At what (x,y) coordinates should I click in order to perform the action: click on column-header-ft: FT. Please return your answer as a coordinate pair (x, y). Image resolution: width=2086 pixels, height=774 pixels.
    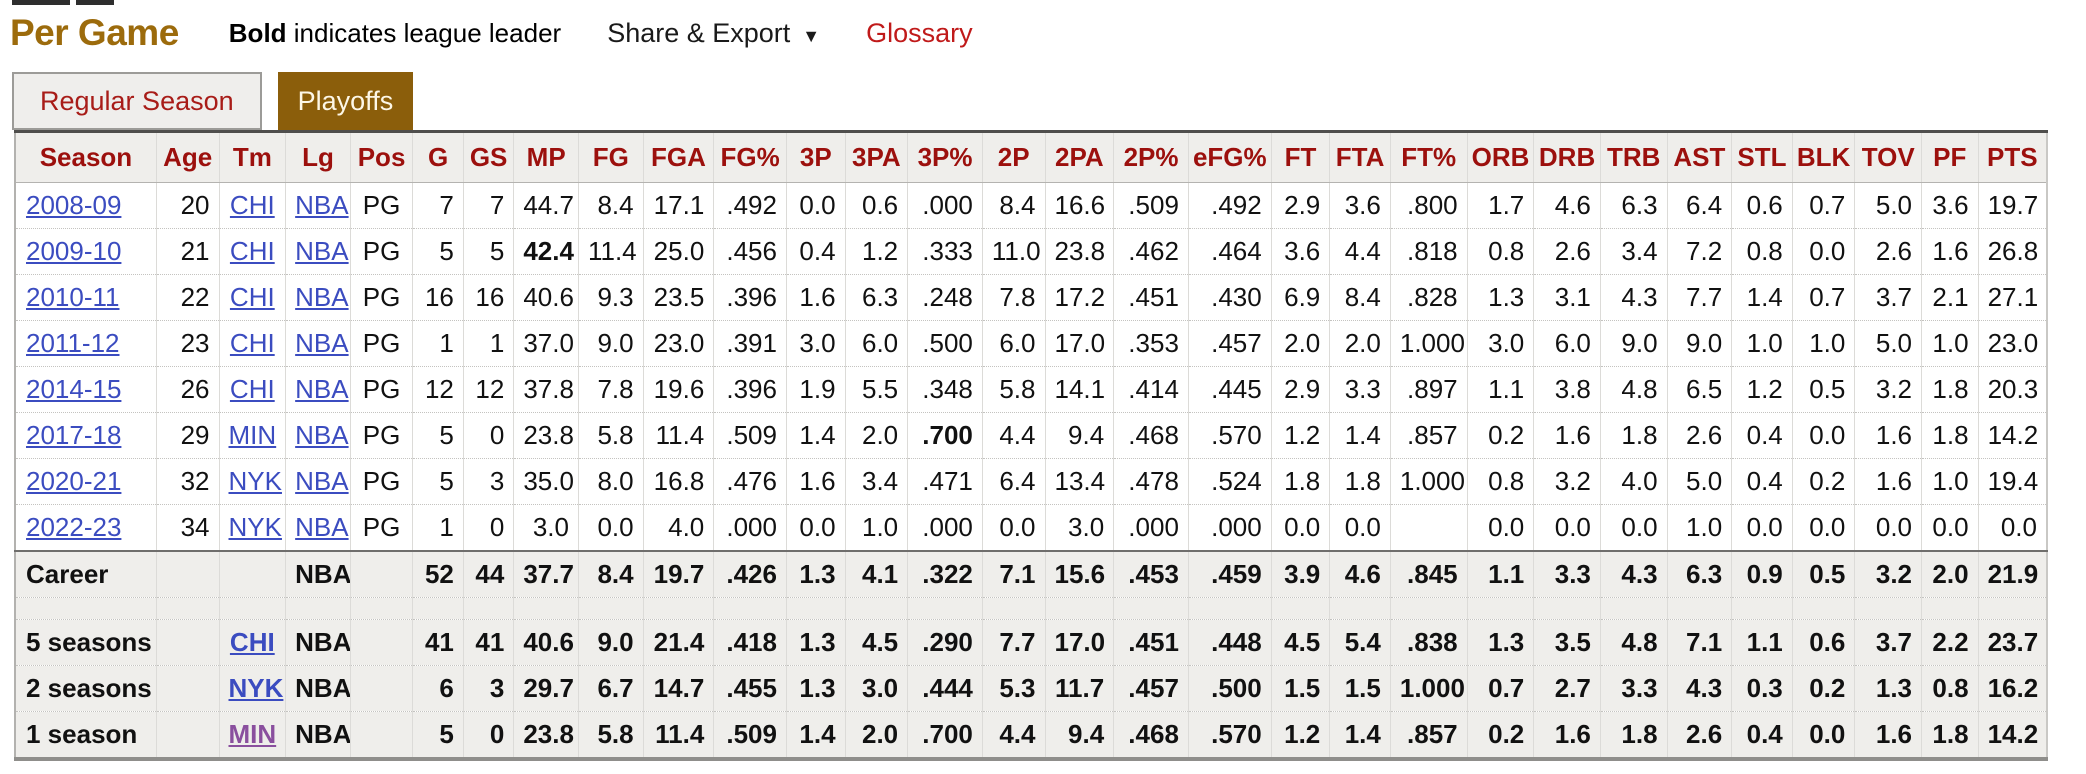
    Looking at the image, I should click on (1300, 157).